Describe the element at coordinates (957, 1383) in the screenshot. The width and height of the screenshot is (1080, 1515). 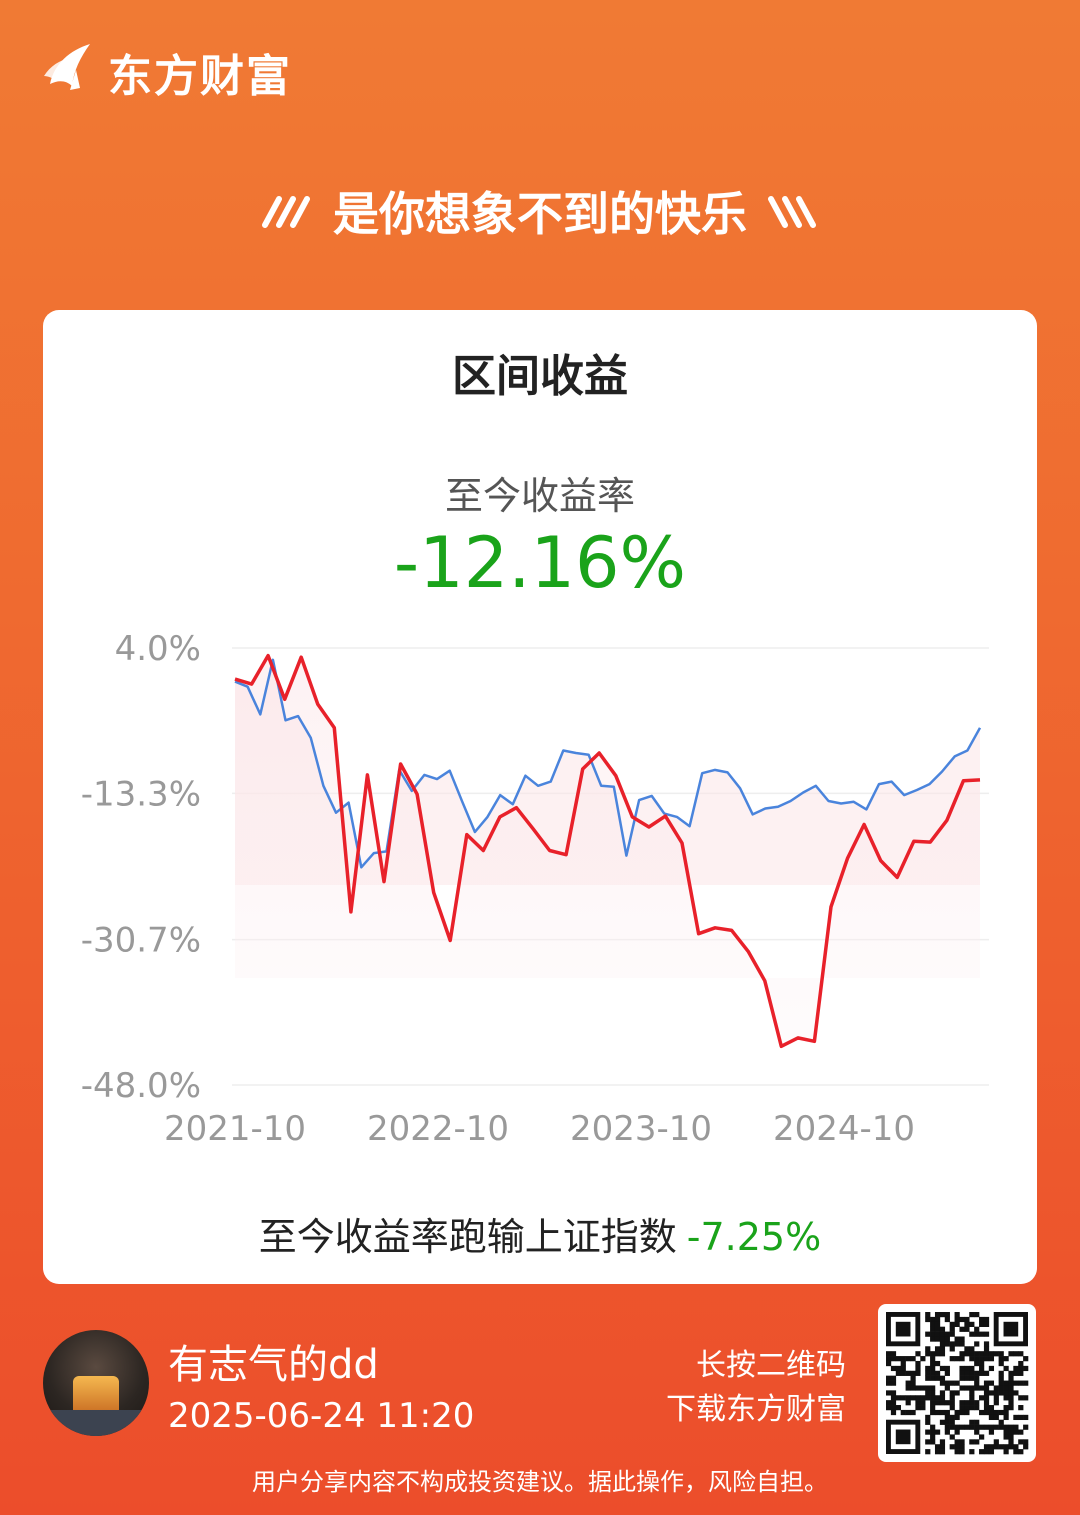
I see `qr-code-icon` at that location.